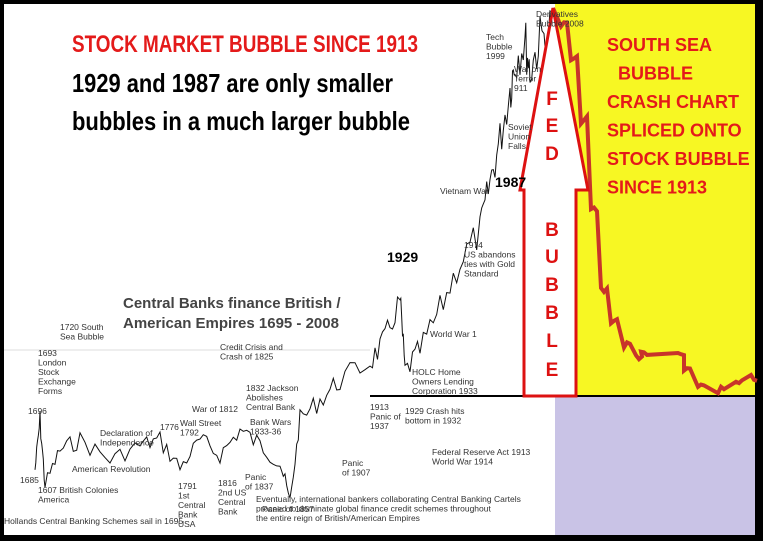 The height and width of the screenshot is (541, 763). What do you see at coordinates (52, 363) in the screenshot?
I see `annotation: London` at bounding box center [52, 363].